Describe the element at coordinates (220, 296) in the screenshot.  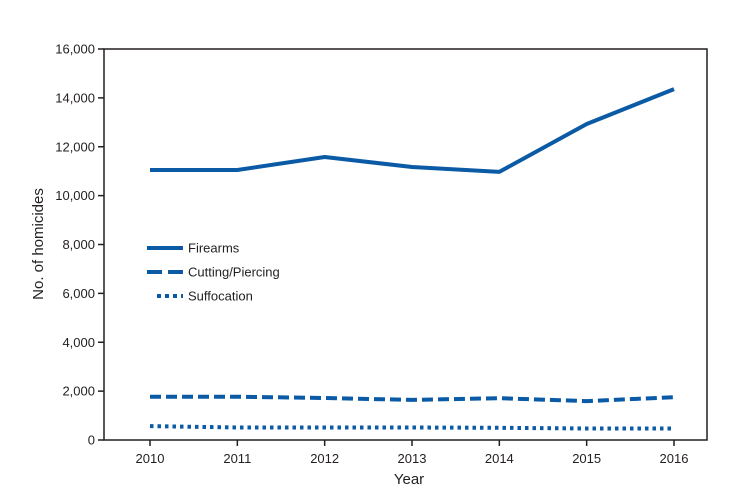
I see `legend-label-suffocation: Suffocation` at that location.